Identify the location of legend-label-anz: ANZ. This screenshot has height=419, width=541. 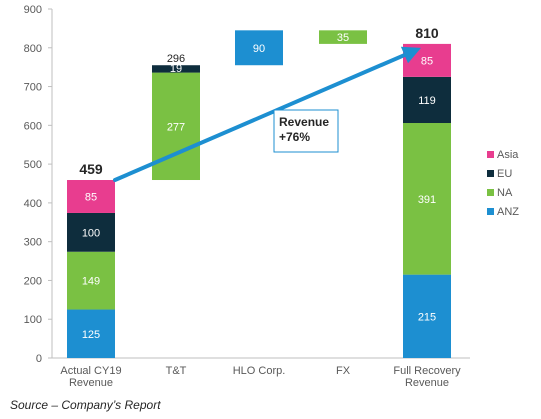
(508, 212).